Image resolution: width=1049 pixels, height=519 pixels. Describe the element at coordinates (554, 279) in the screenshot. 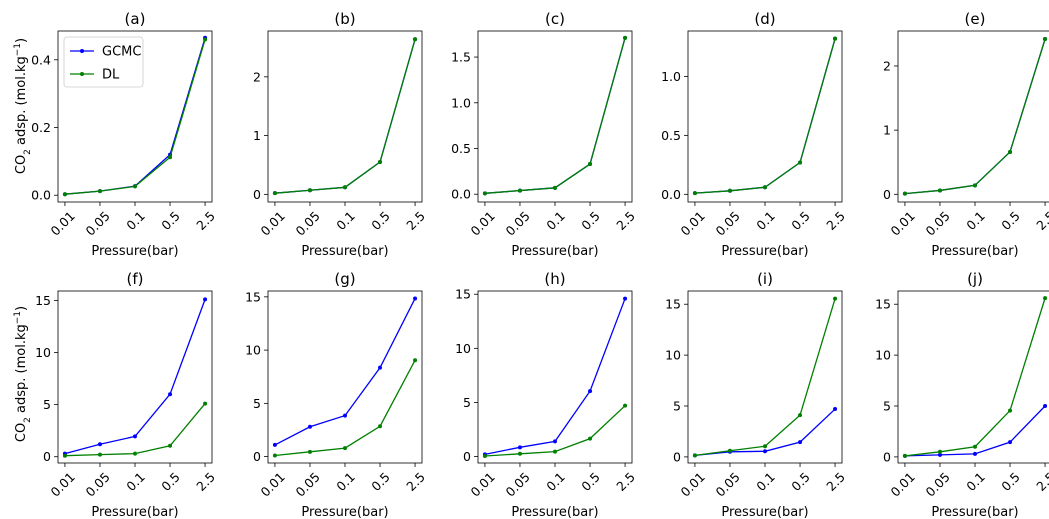

I see `panel-title: (h)` at that location.